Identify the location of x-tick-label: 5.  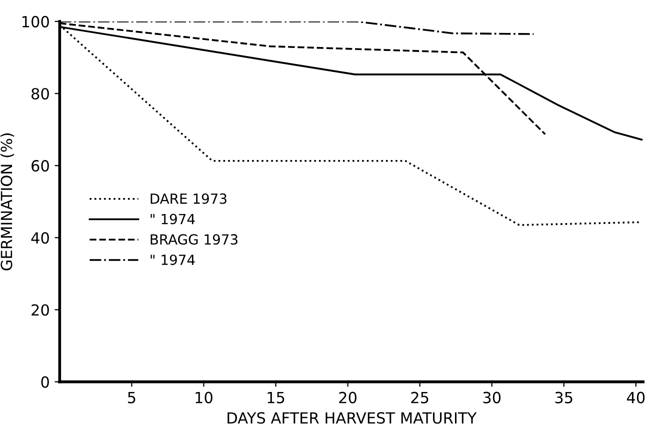
(132, 398).